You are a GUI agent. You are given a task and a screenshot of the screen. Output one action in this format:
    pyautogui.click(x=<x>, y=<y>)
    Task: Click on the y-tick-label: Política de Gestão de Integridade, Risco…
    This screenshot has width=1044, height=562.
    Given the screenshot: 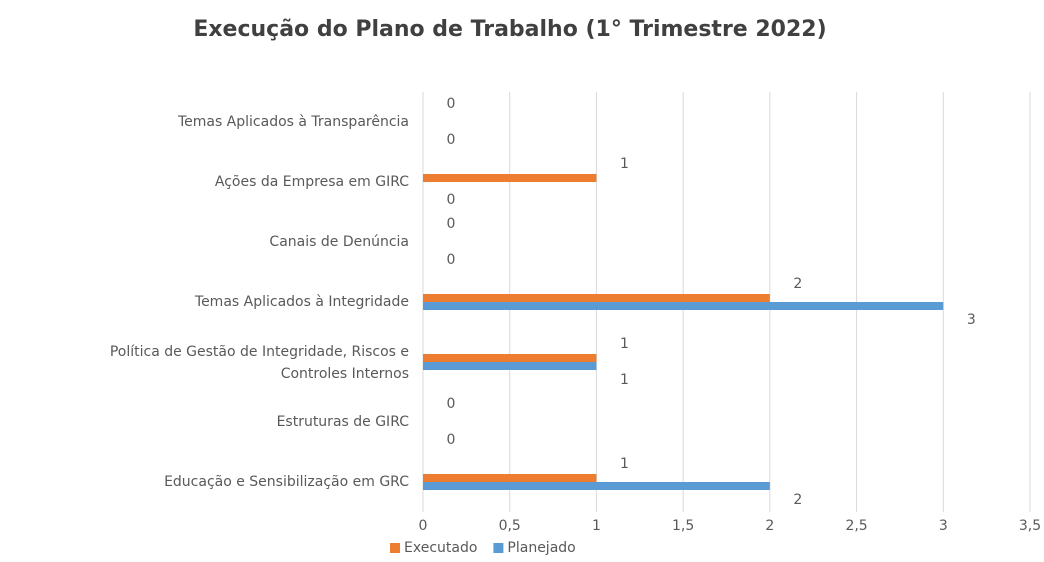 What is the action you would take?
    pyautogui.click(x=259, y=363)
    